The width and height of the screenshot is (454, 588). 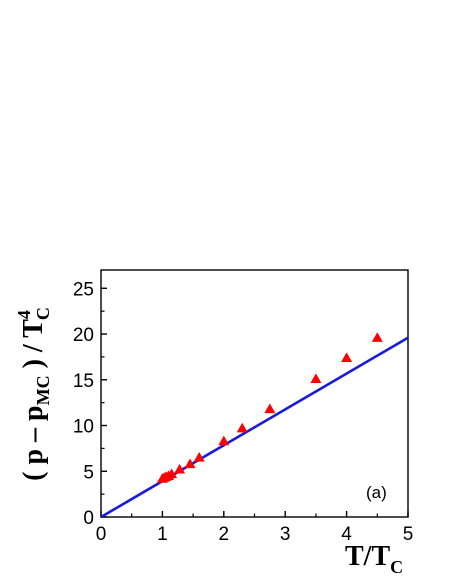 I want to click on y-axis-title-sub-c: C, so click(x=43, y=313).